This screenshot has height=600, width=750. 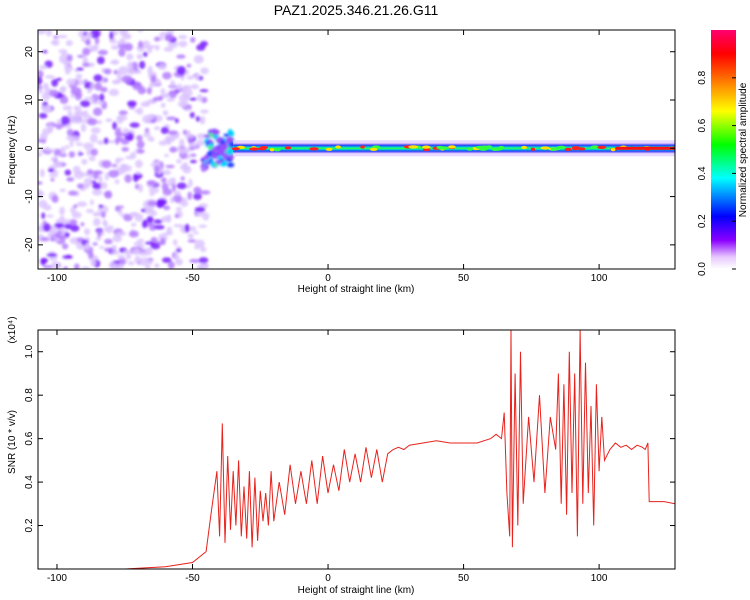 I want to click on spectrogram-x-axis-label: Height of straight line (km), so click(x=356, y=289).